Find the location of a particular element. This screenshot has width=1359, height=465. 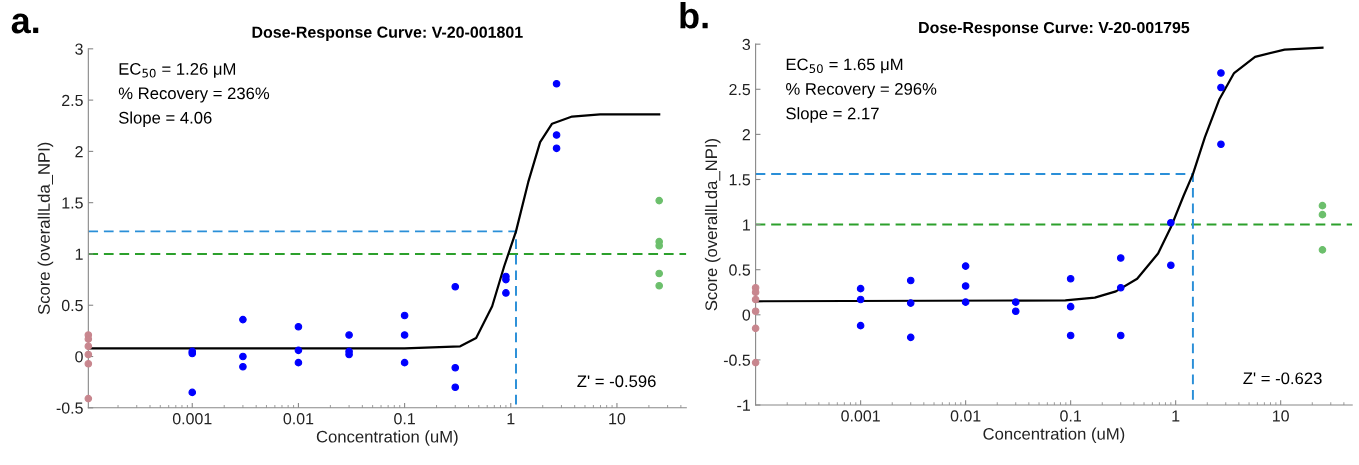

annotation: % Recovery = 236% is located at coordinates (194, 95).